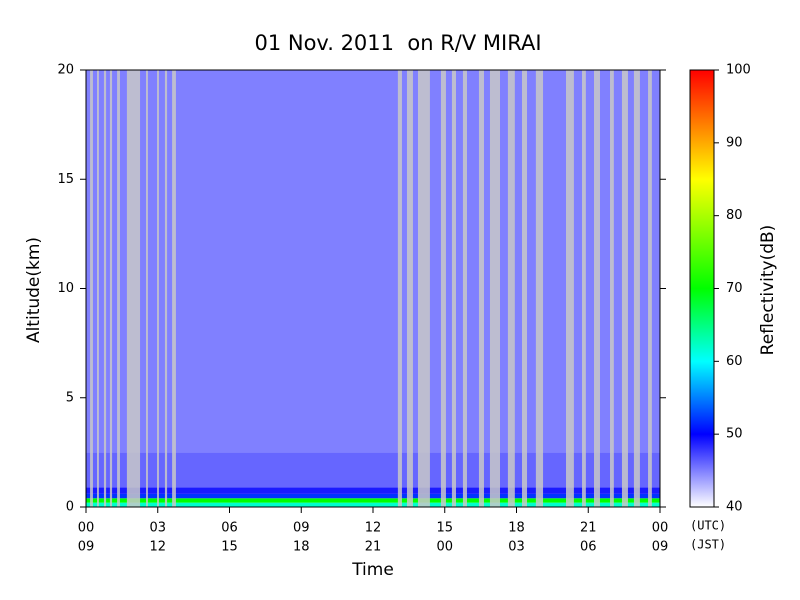 Image resolution: width=800 pixels, height=600 pixels. What do you see at coordinates (702, 288) in the screenshot?
I see `colorbar` at bounding box center [702, 288].